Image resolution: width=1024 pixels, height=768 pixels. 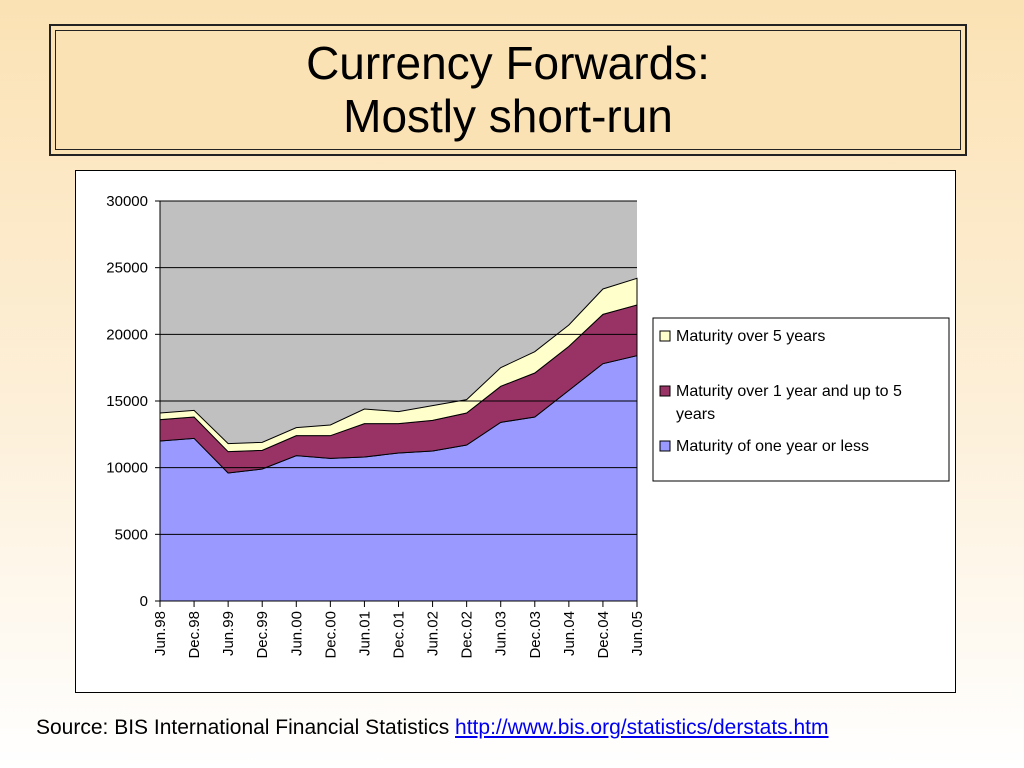 What do you see at coordinates (330, 635) in the screenshot?
I see `x-tick-label: Dec.00` at bounding box center [330, 635].